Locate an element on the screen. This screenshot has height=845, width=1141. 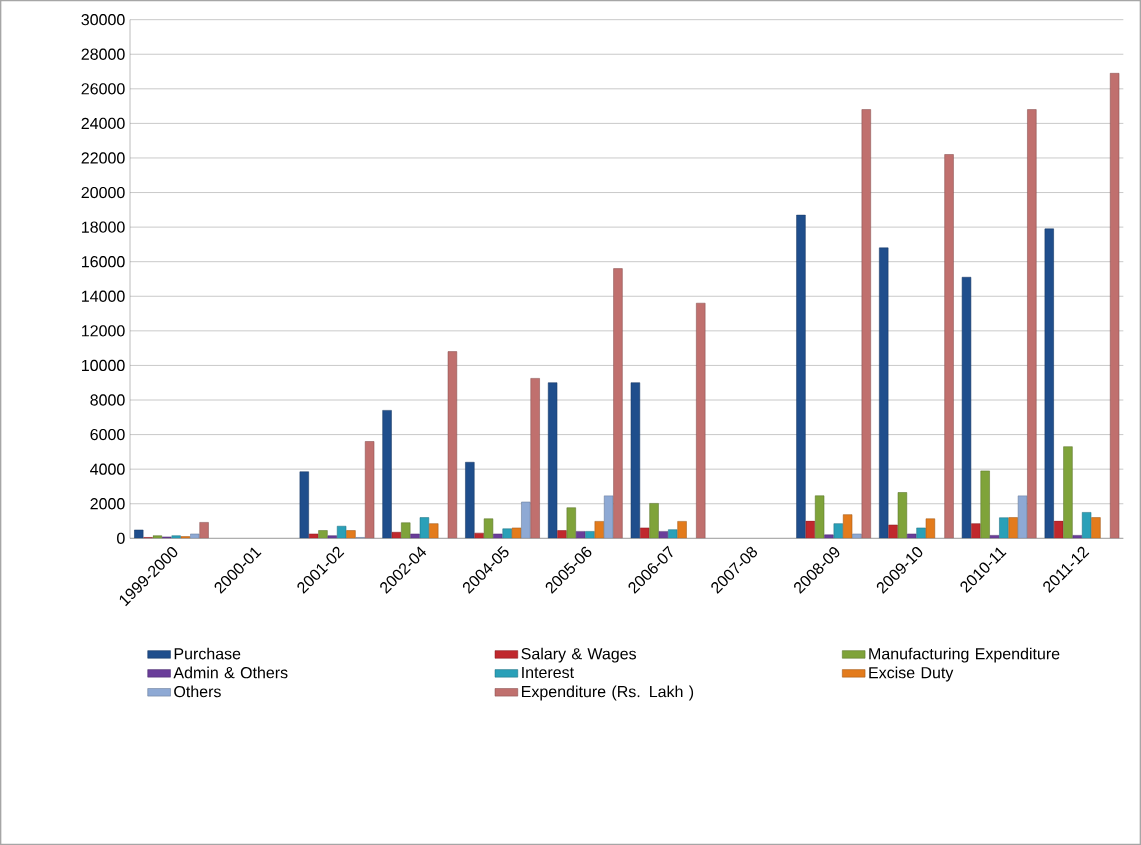
y-tick-label: 30000 is located at coordinates (103, 20).